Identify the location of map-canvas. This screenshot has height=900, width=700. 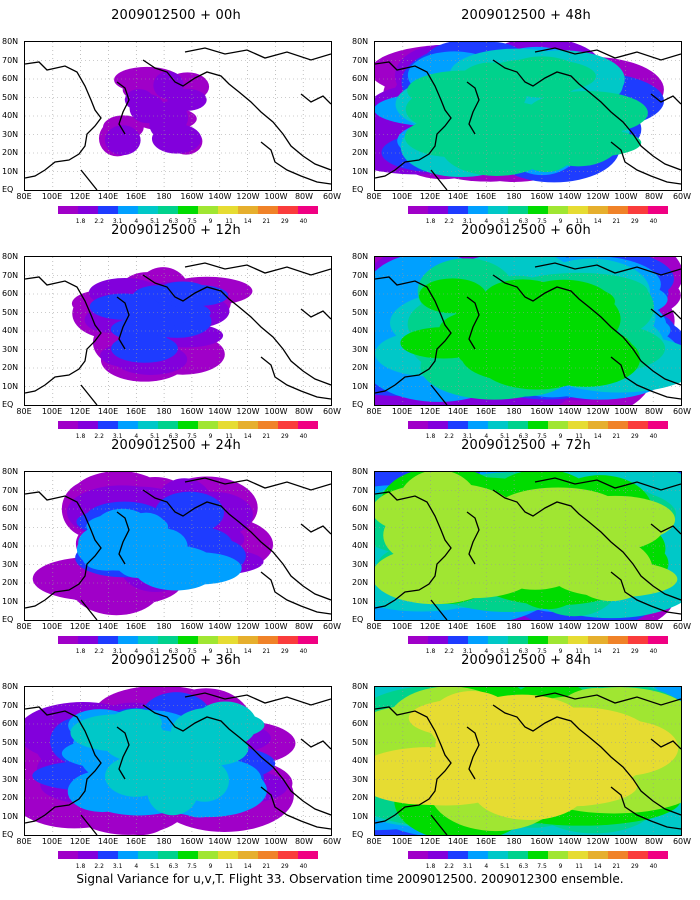
(528, 331).